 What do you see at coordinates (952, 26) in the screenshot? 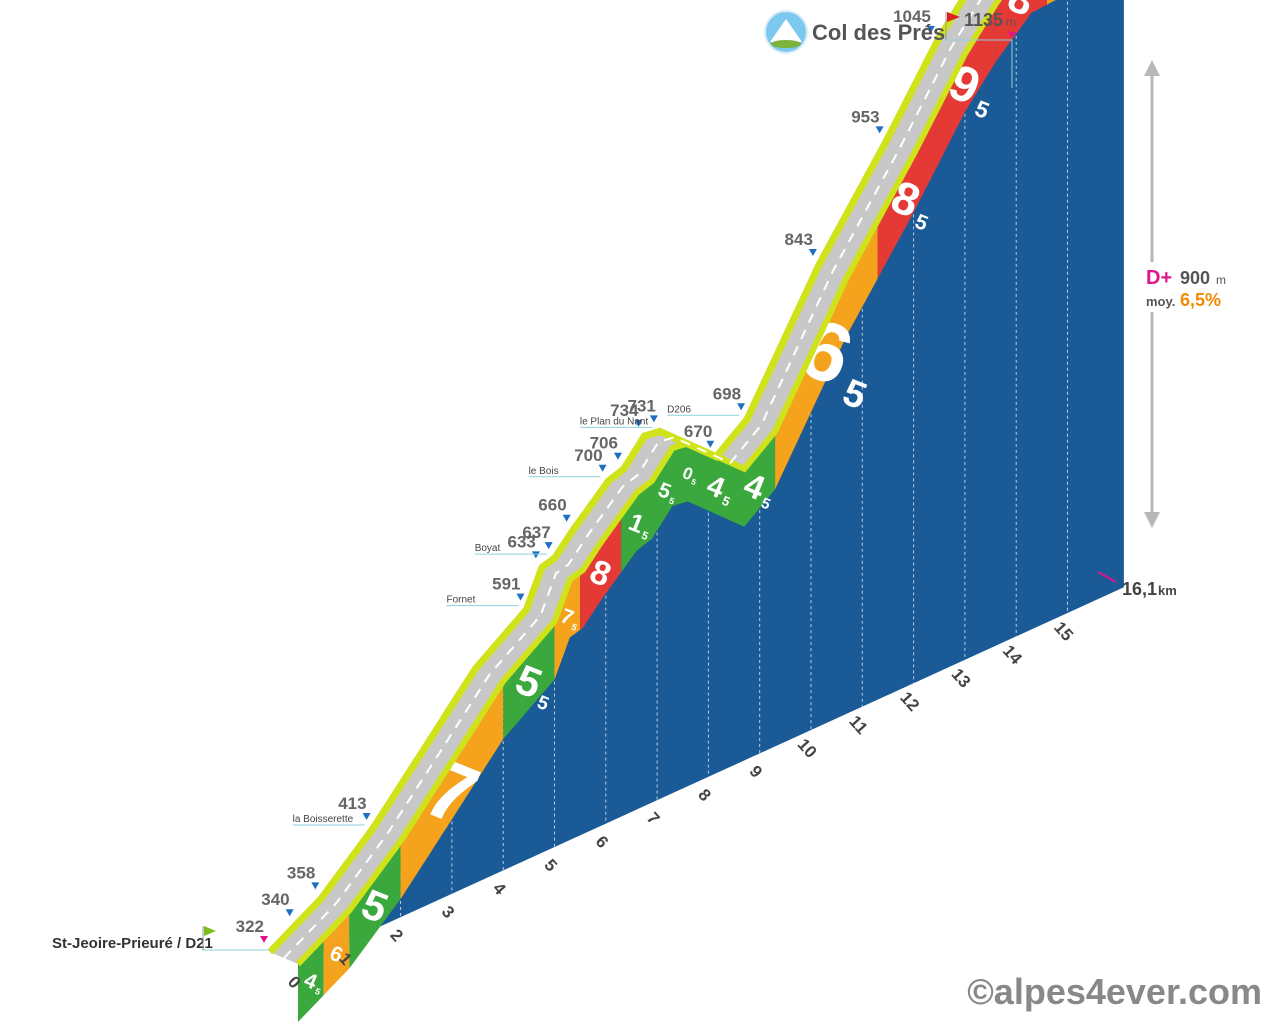
I see `summit-flag-icon` at bounding box center [952, 26].